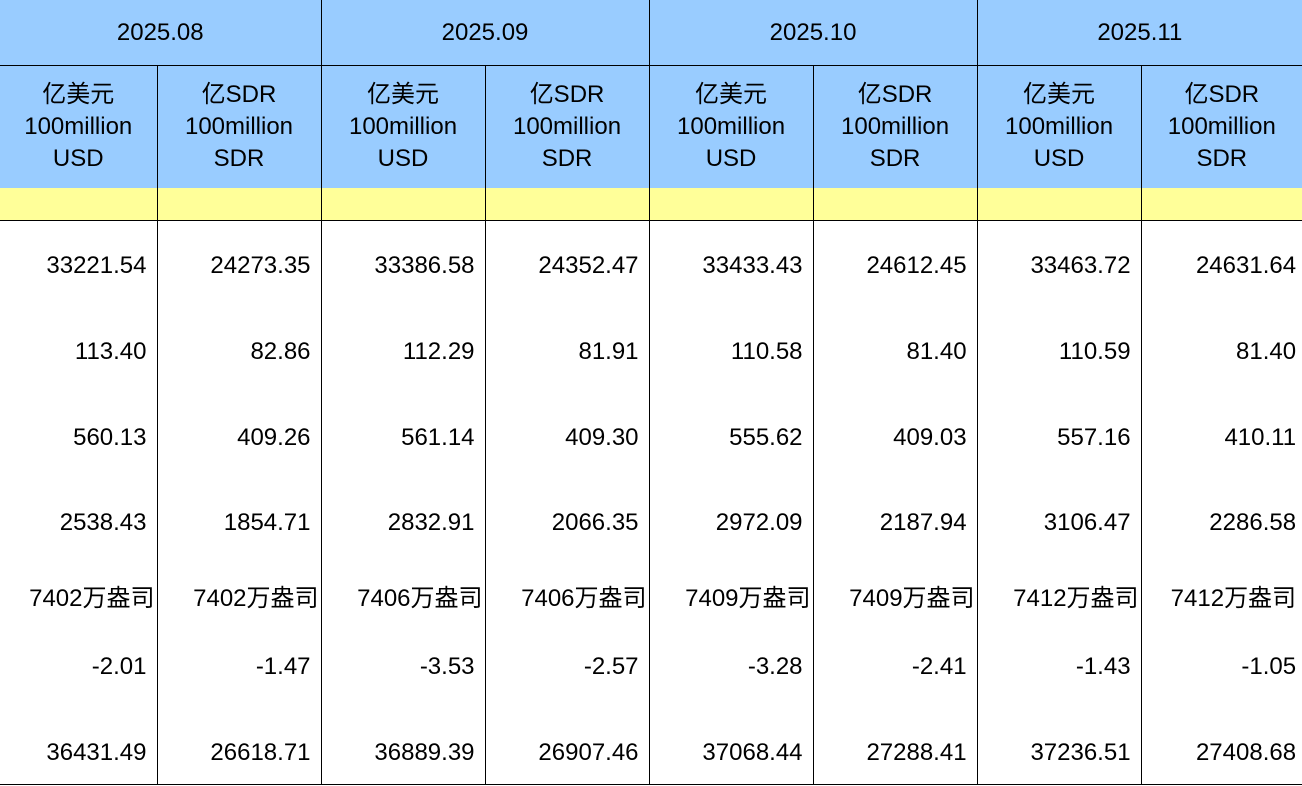 This screenshot has width=1302, height=786. I want to click on value-cell: 24612.45, so click(895, 265).